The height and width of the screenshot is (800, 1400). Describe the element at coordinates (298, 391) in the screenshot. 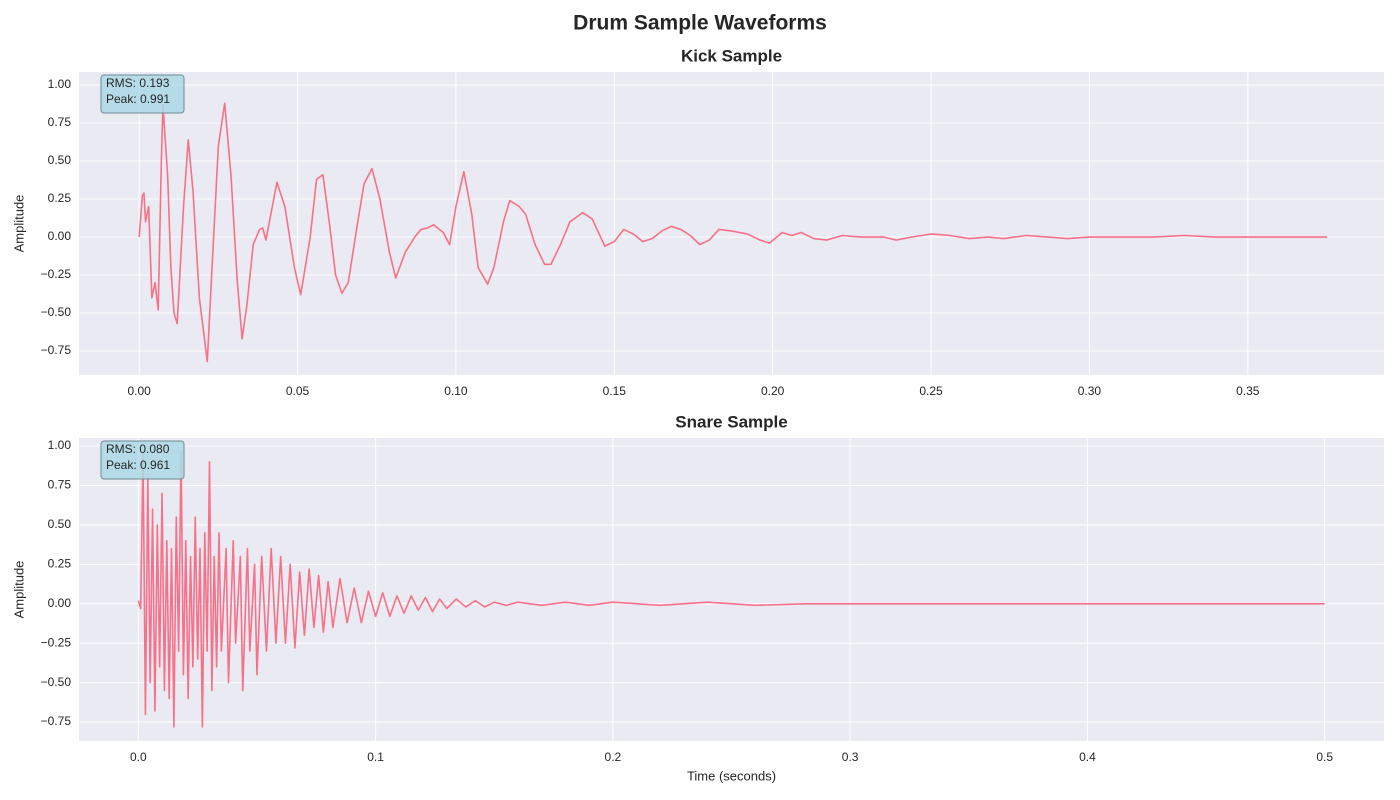

I see `x-tick-label: 0.05` at that location.